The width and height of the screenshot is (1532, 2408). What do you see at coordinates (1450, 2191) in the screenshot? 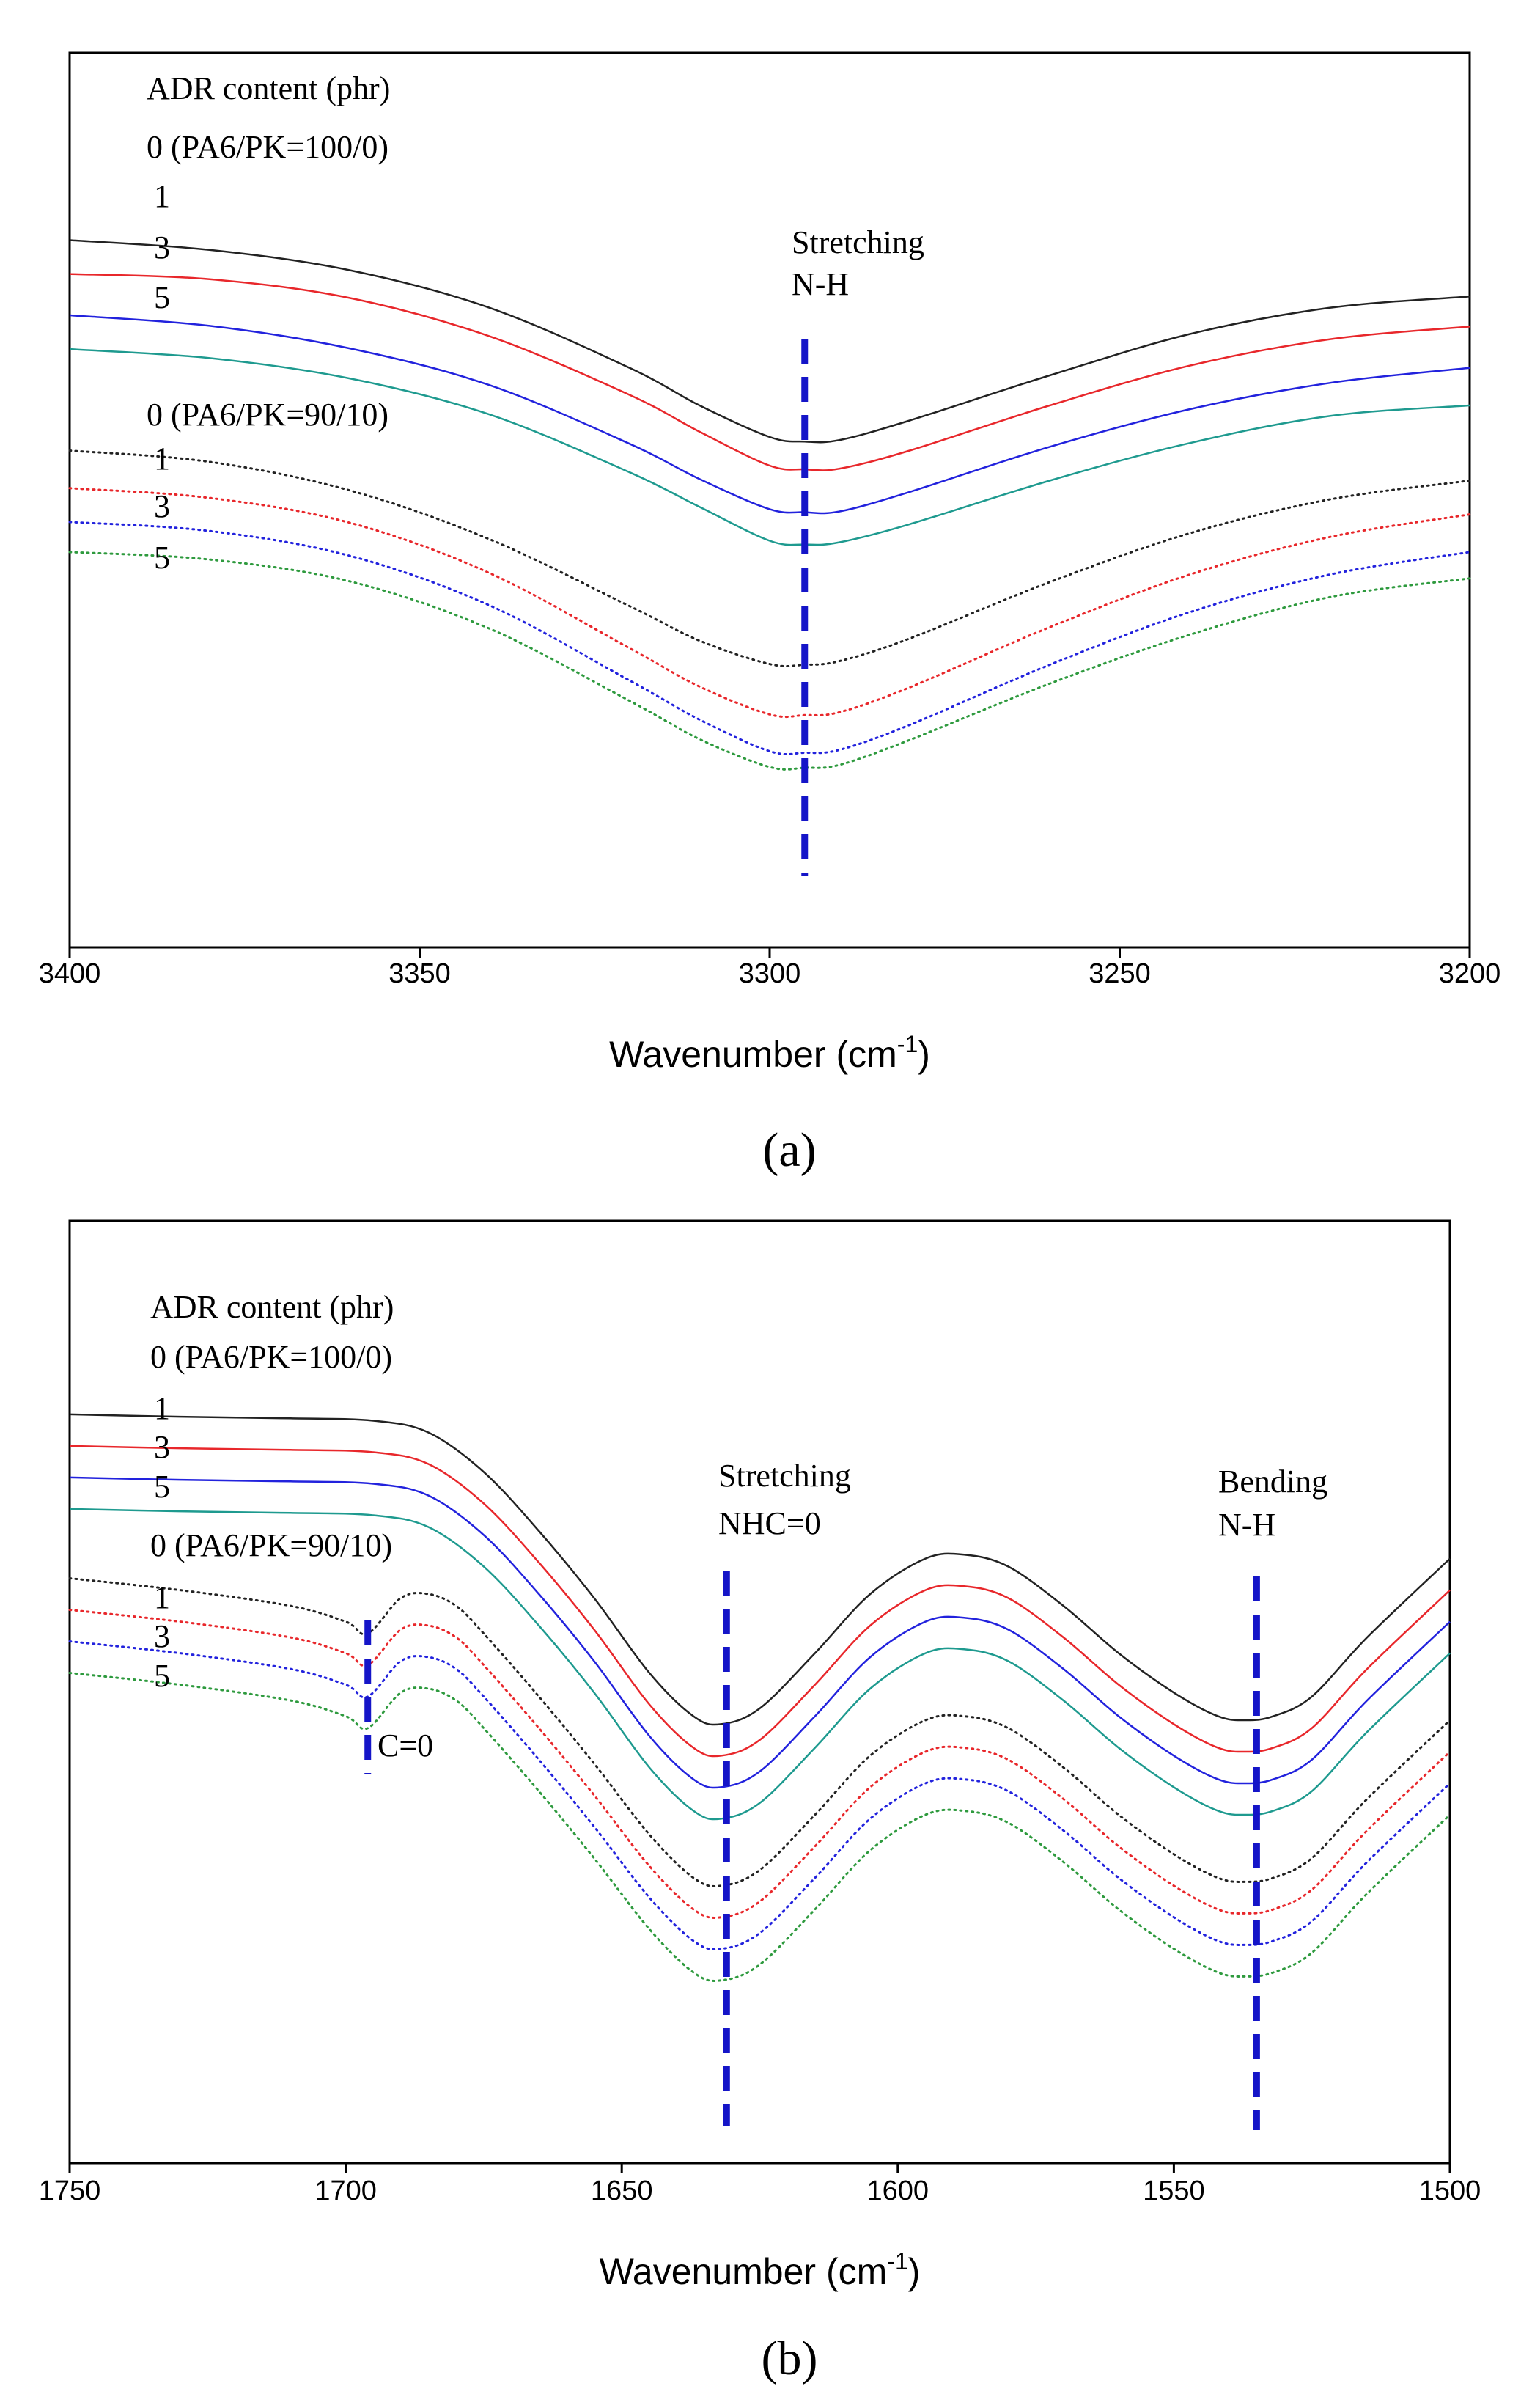
I see `x-tick-label: 1500` at bounding box center [1450, 2191].